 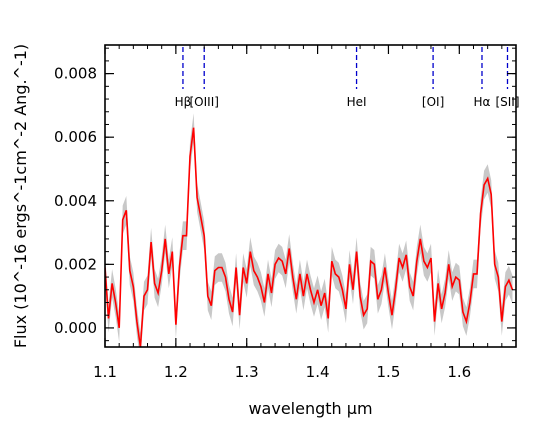 What do you see at coordinates (389, 372) in the screenshot?
I see `x-tick-label: 1.5` at bounding box center [389, 372].